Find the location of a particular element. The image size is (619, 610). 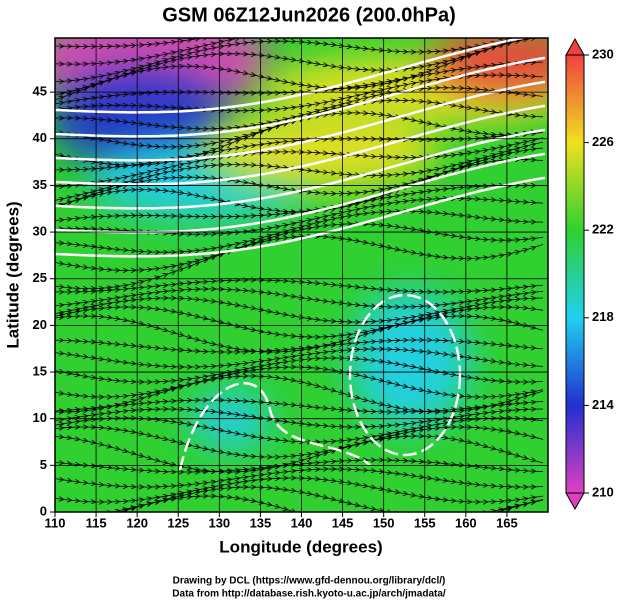

x-tick-label: 155 is located at coordinates (425, 522).